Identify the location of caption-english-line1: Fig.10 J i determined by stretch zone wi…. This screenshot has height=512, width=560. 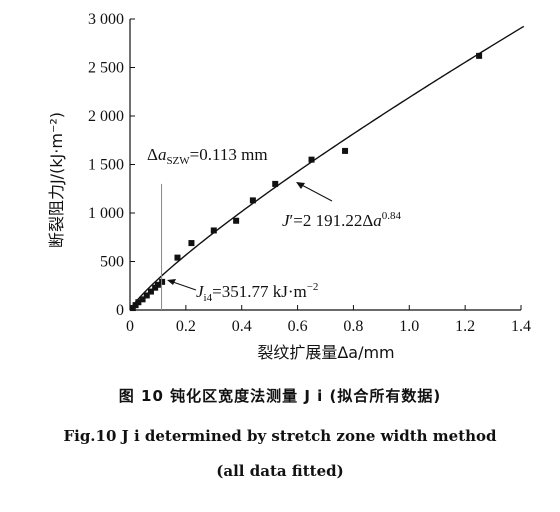
(280, 436).